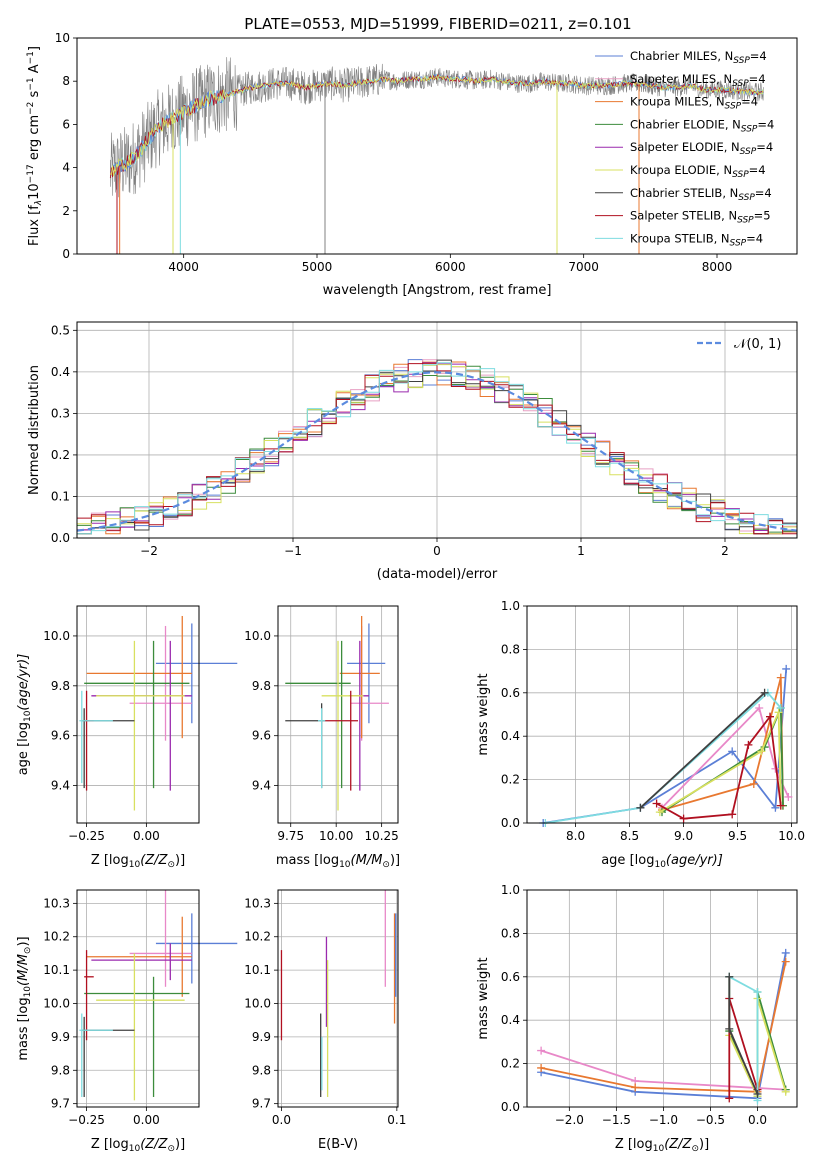  I want to click on age-mass-ytick-label: 9.8, so click(261, 686).